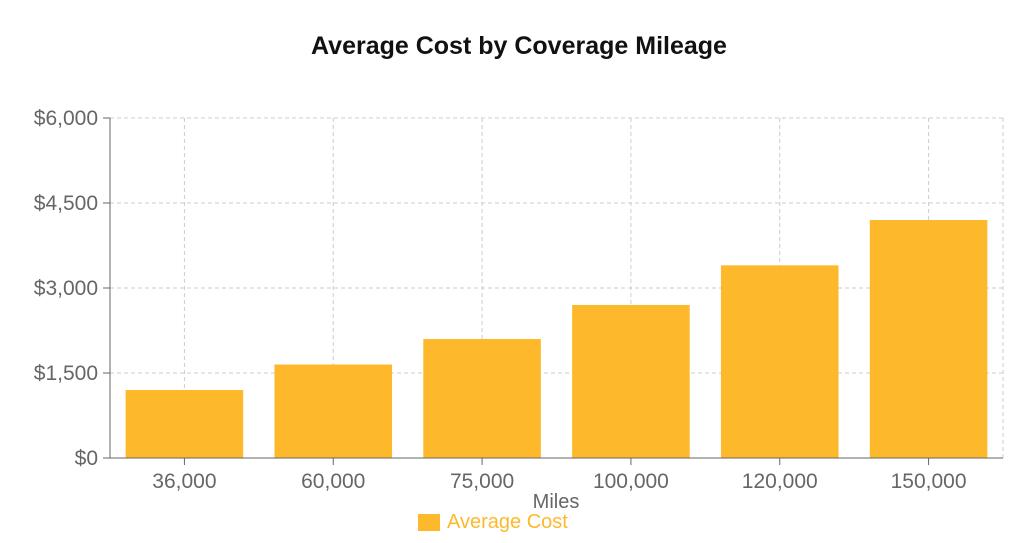 This screenshot has width=1024, height=543. I want to click on x-axis-ticks: 36,000 60,000 75,000 100,000 120,000 150,000, so click(559, 475).